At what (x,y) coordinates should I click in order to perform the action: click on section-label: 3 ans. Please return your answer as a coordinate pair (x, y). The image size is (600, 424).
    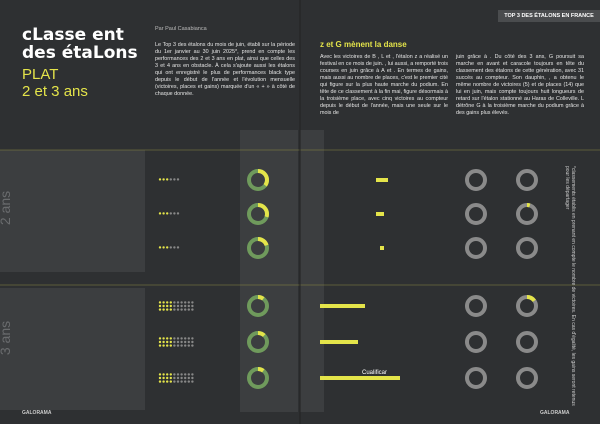
    Looking at the image, I should click on (7, 337).